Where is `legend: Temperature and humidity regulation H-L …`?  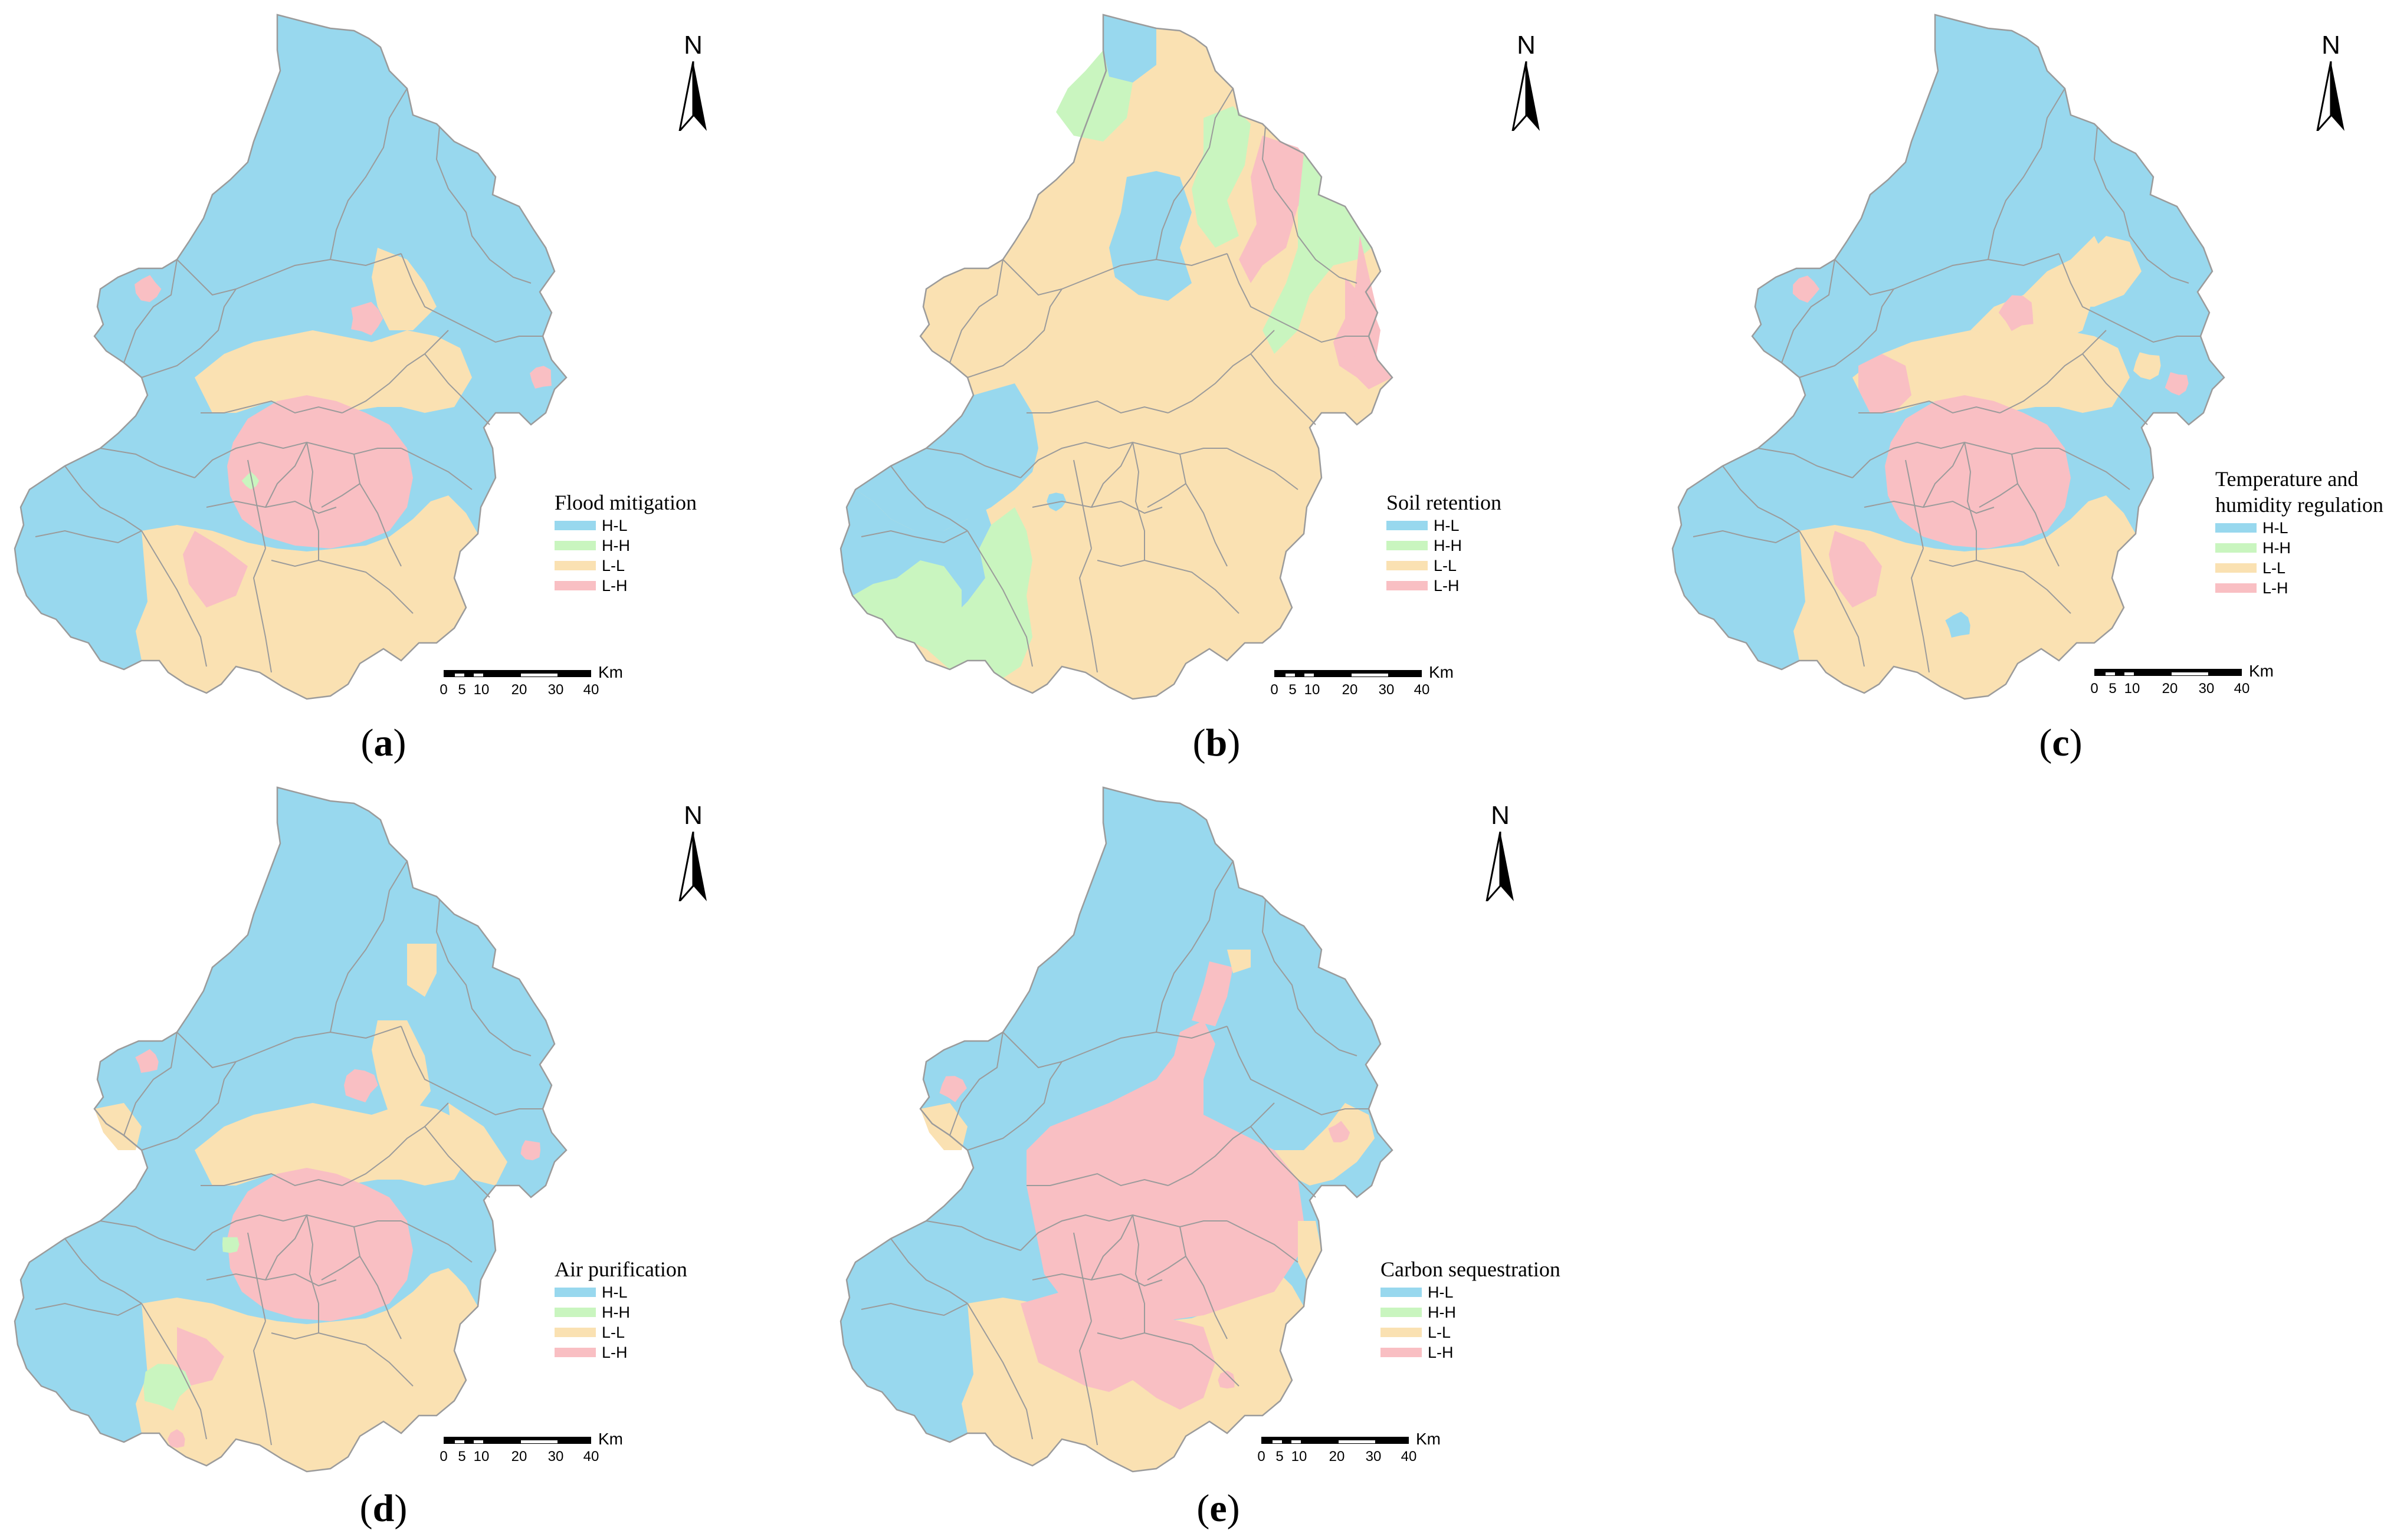
legend: Temperature and humidity regulation H-L … is located at coordinates (2309, 532).